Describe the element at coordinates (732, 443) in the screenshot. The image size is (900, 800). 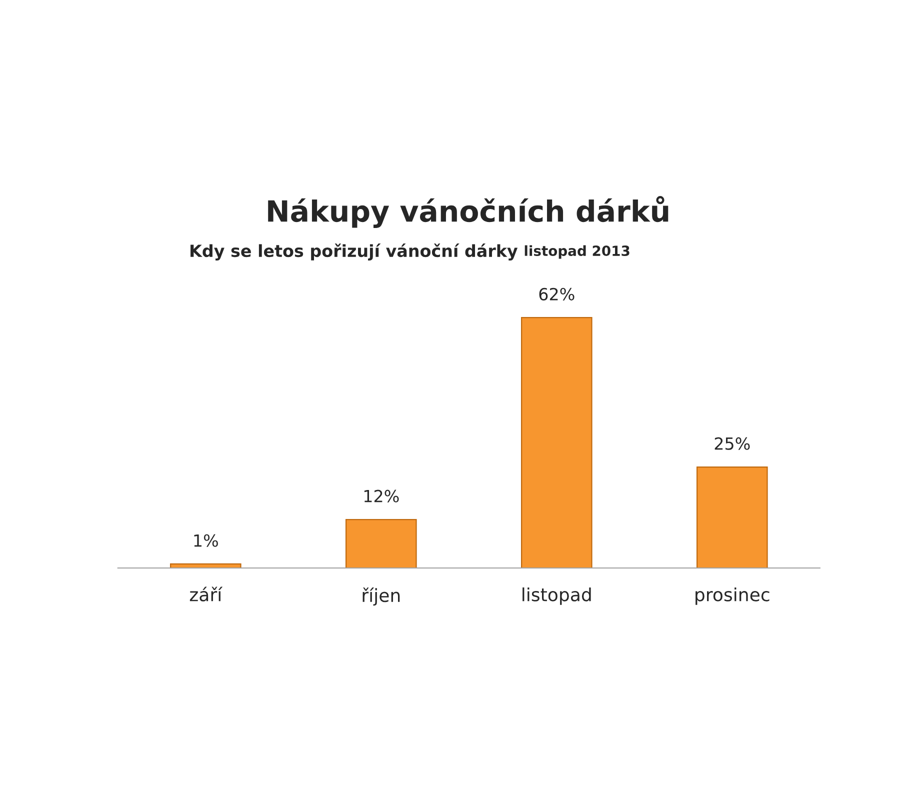
I see `data-label: 25%` at that location.